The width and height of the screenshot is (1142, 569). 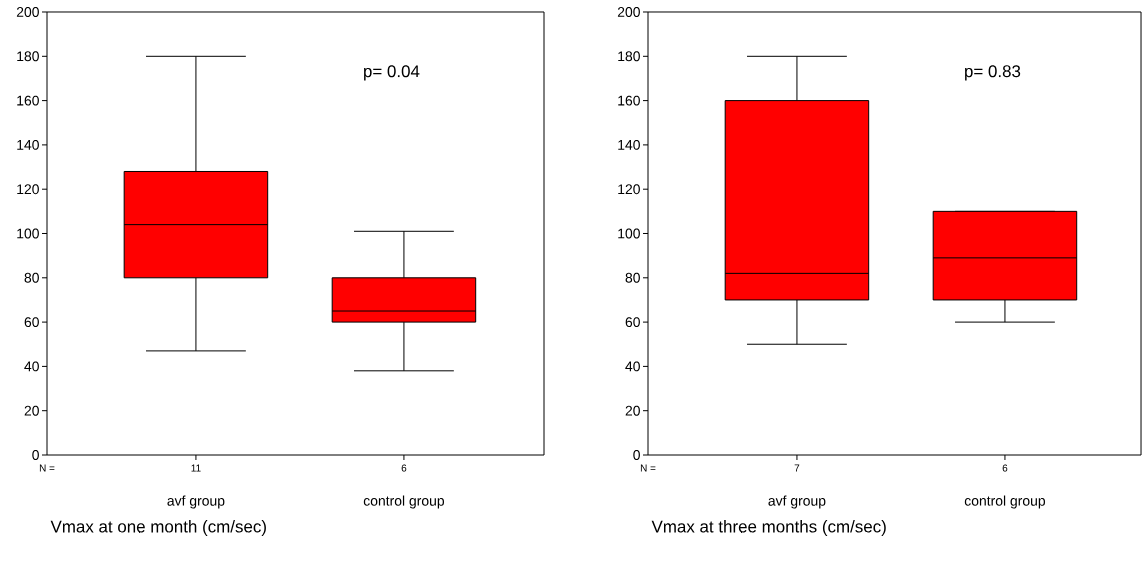 I want to click on text: 11, so click(x=196, y=468).